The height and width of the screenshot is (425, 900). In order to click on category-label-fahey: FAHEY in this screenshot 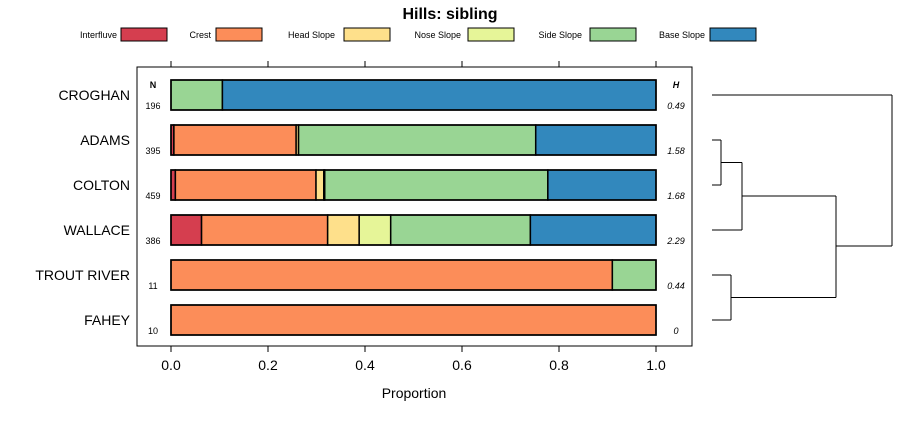, I will do `click(107, 320)`.